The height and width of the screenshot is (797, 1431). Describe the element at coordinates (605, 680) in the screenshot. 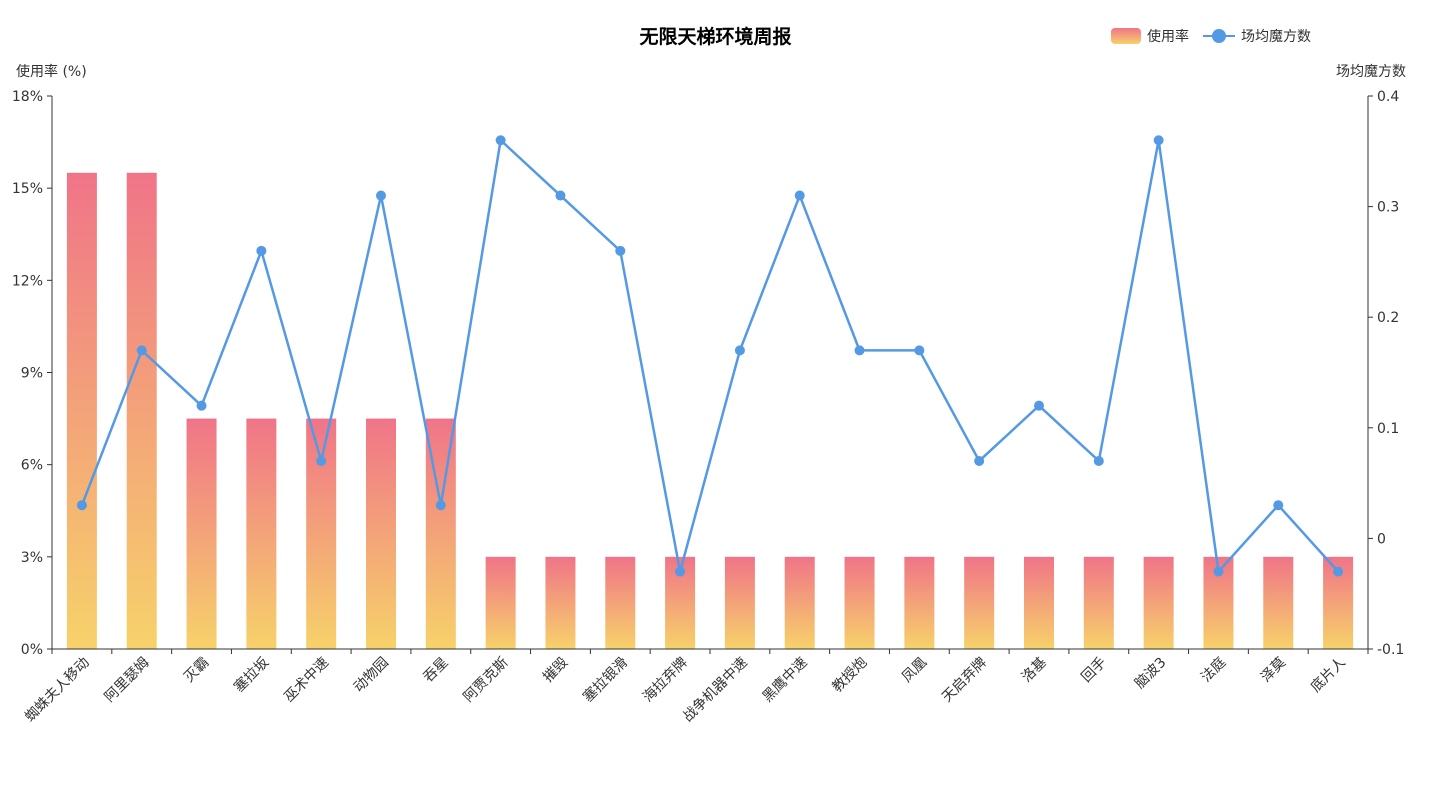

I see `x-tick-label: 塞拉银滑` at that location.